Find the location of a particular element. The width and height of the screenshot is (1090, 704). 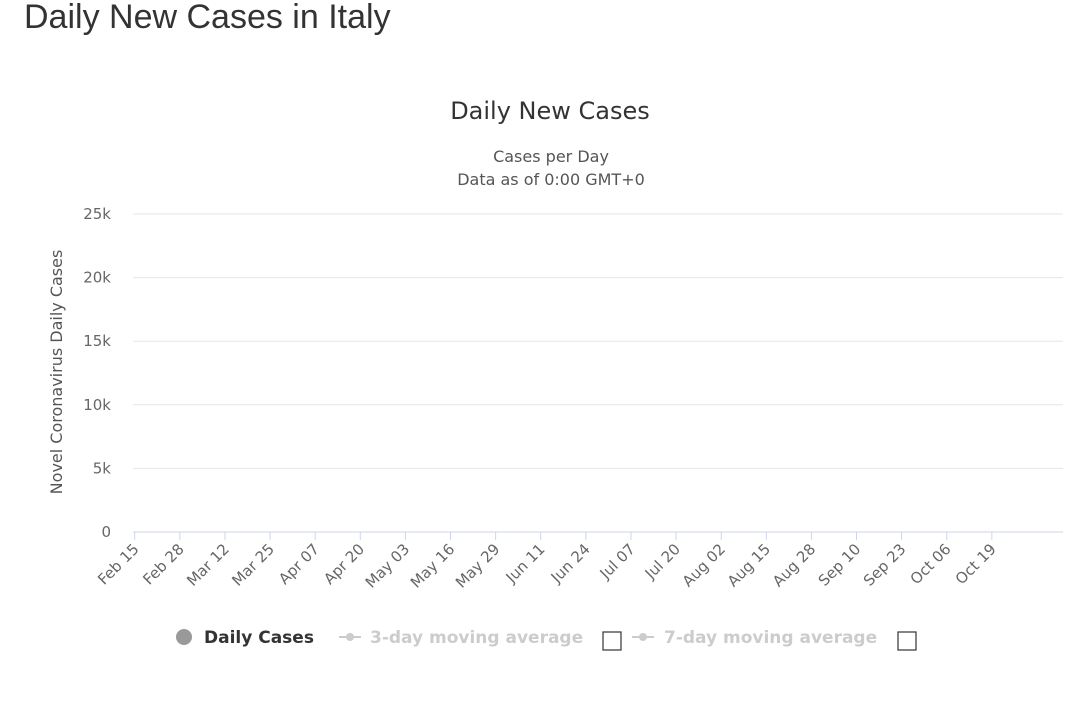

y-axis-label: Novel Coronavirus Daily Cases is located at coordinates (56, 372).